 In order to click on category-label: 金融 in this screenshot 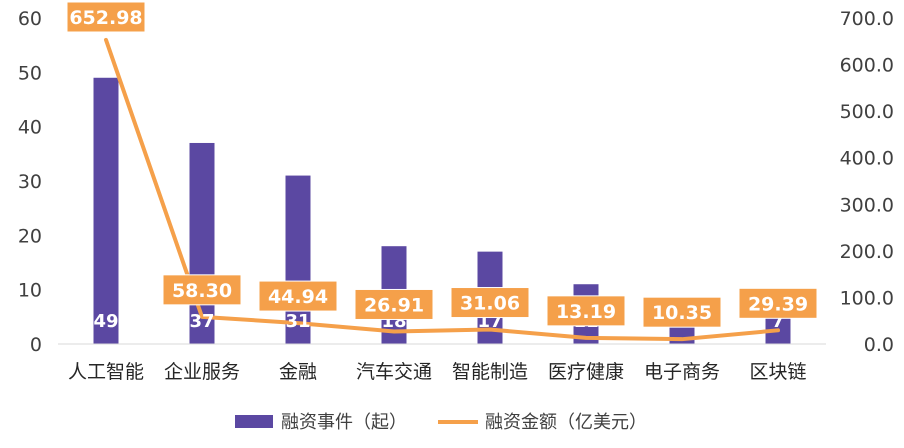, I will do `click(298, 372)`.